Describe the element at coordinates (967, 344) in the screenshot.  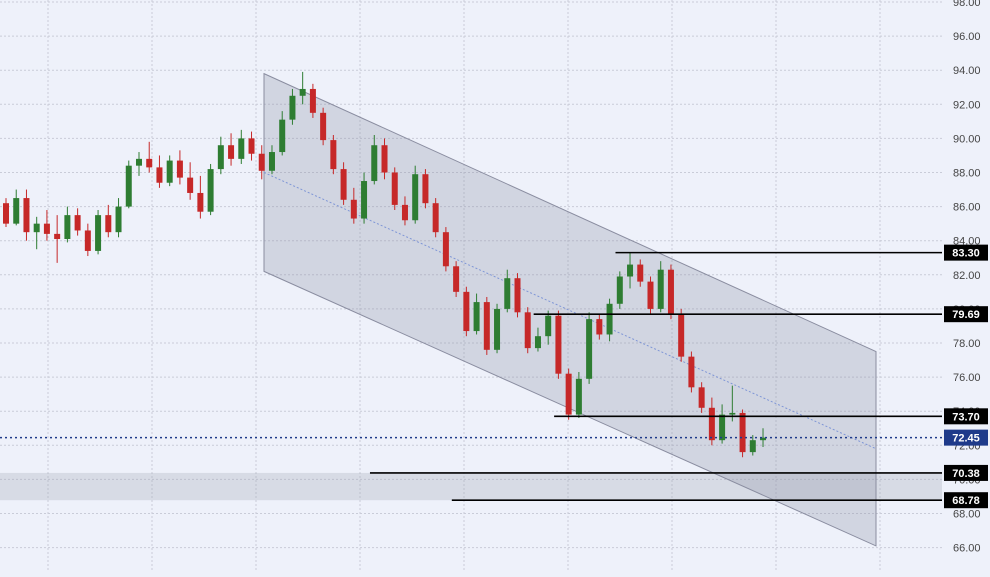
I see `y-tick-label: 78.00` at that location.